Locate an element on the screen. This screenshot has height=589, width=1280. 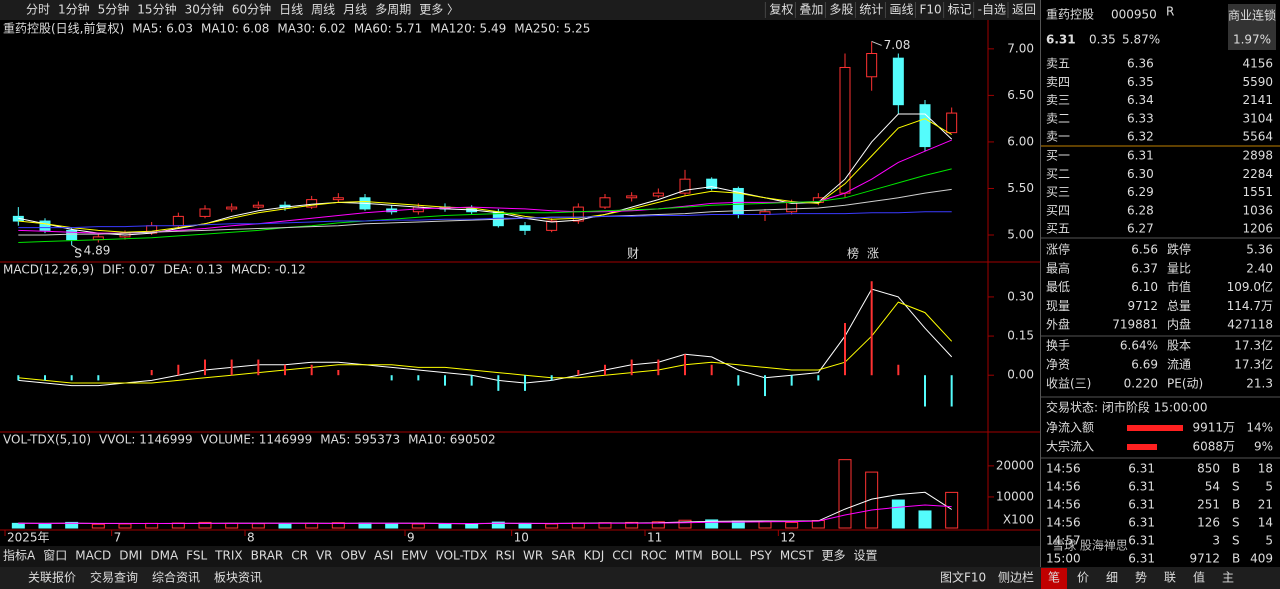
x-tick-label: 11 is located at coordinates (654, 538).